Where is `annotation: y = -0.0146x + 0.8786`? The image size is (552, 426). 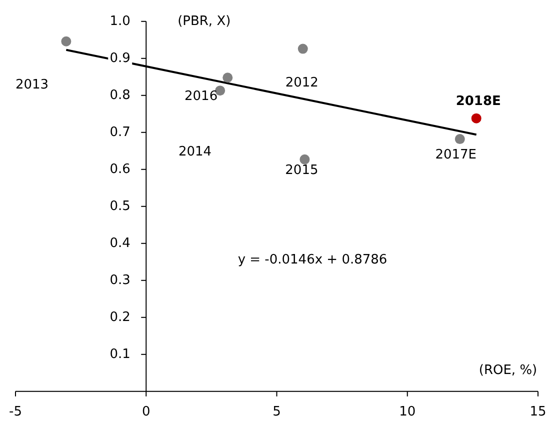
annotation: y = -0.0146x + 0.8786 is located at coordinates (313, 260).